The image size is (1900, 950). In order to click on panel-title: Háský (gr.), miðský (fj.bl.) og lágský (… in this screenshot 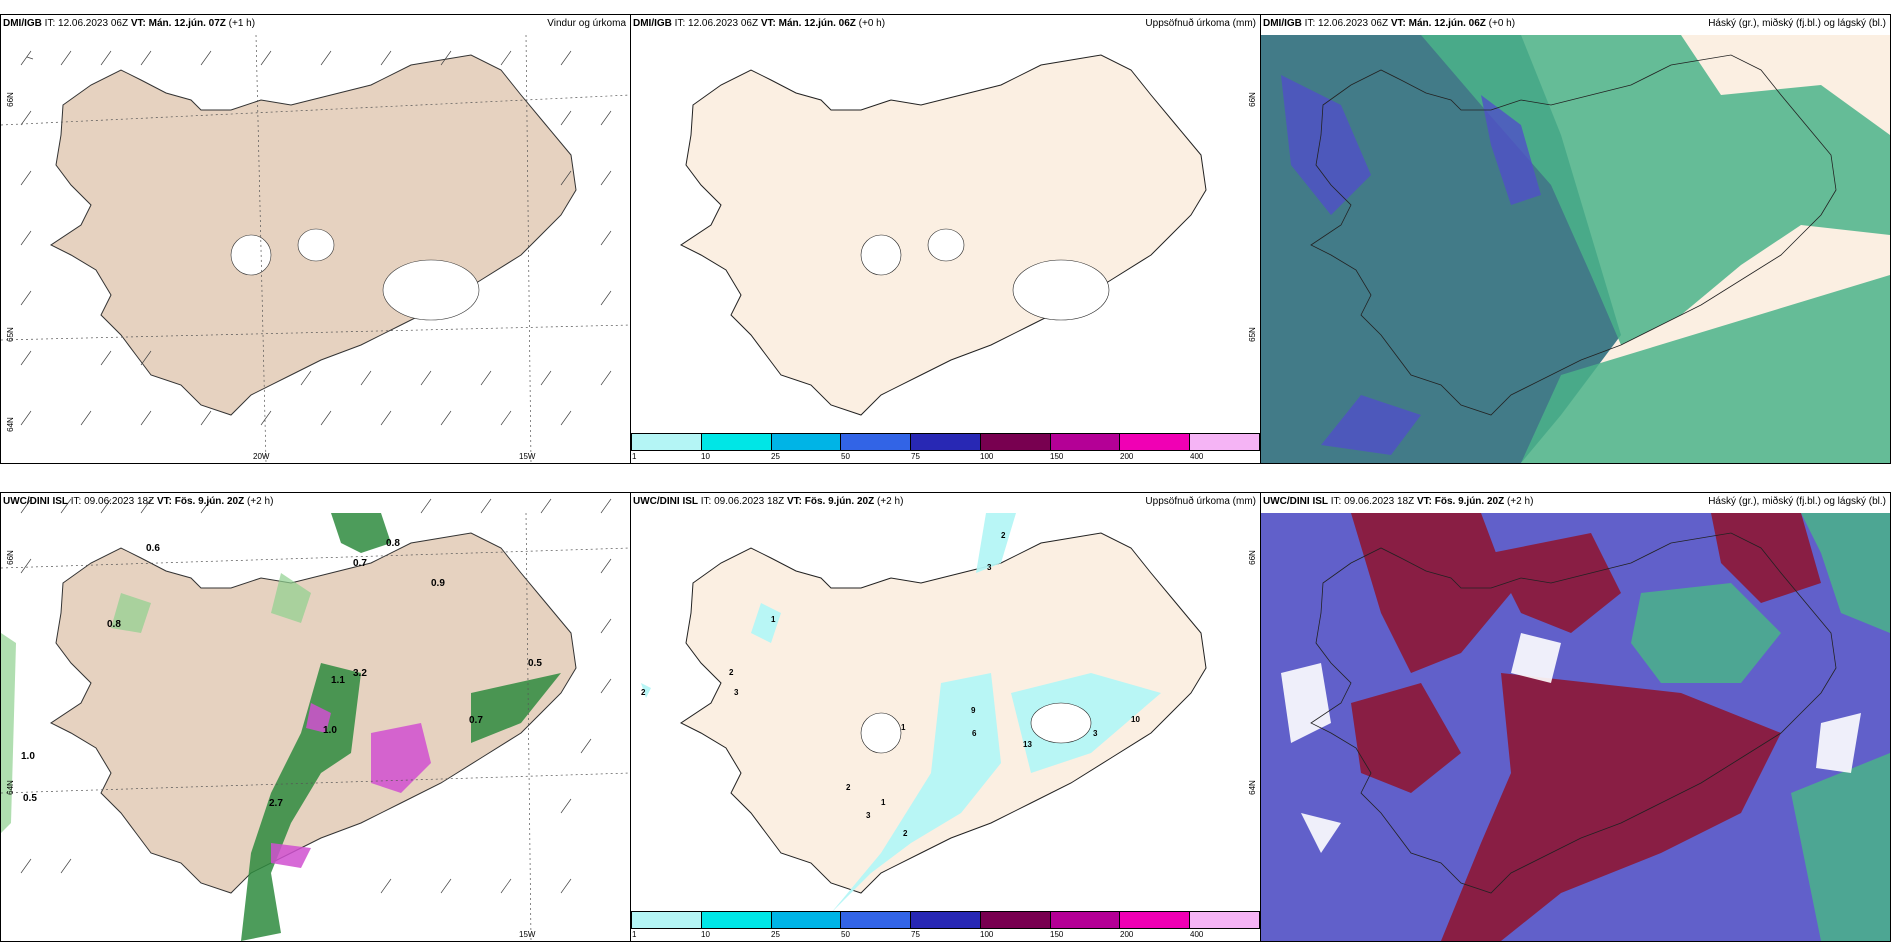, I will do `click(1797, 501)`.